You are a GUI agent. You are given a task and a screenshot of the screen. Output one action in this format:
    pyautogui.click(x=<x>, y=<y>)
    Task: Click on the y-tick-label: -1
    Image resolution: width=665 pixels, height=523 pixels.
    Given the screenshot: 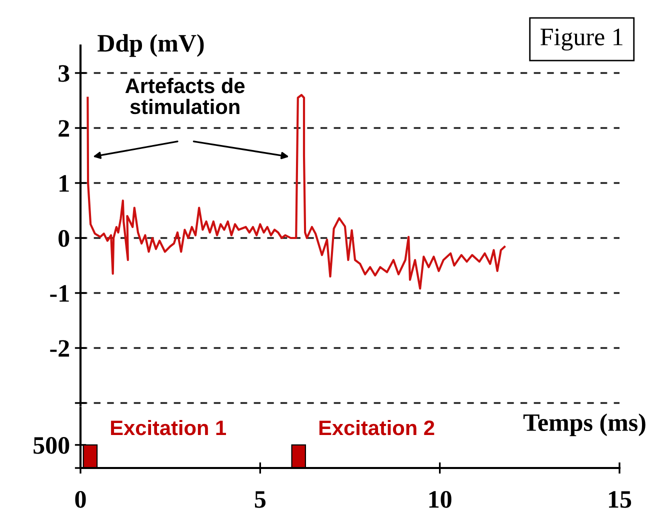 What is the action you would take?
    pyautogui.click(x=59, y=293)
    